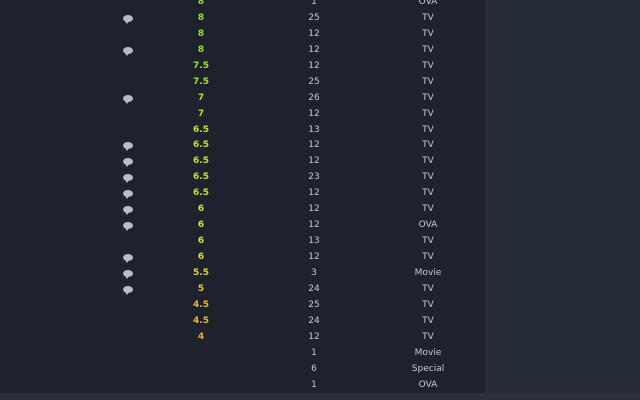  What do you see at coordinates (242, 338) in the screenshot?
I see `table-row: 4 12 TV` at bounding box center [242, 338].